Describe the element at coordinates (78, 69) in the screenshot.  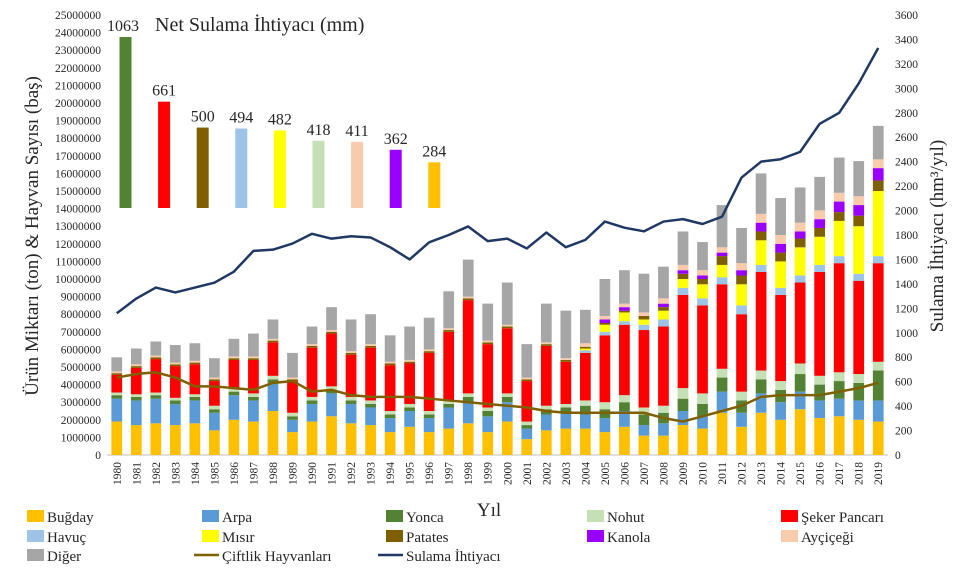
I see `y-tick-label: 22000000` at that location.